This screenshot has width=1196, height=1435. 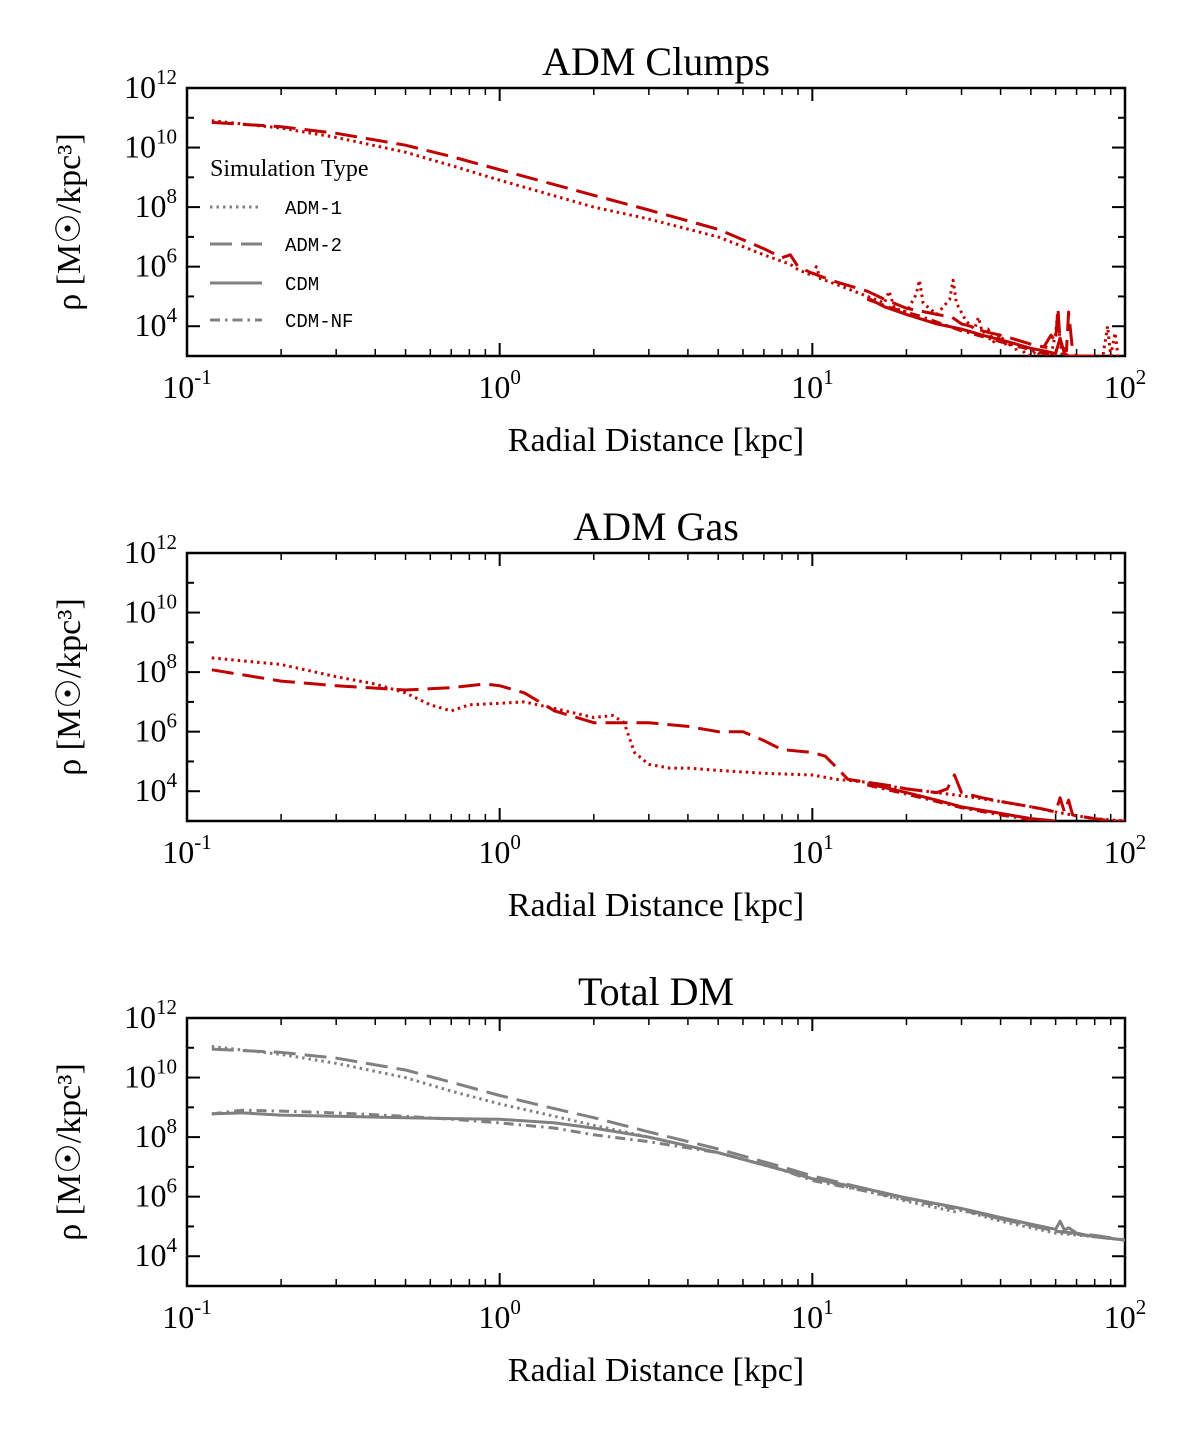 I want to click on chart-title: ADM Gas, so click(x=656, y=526).